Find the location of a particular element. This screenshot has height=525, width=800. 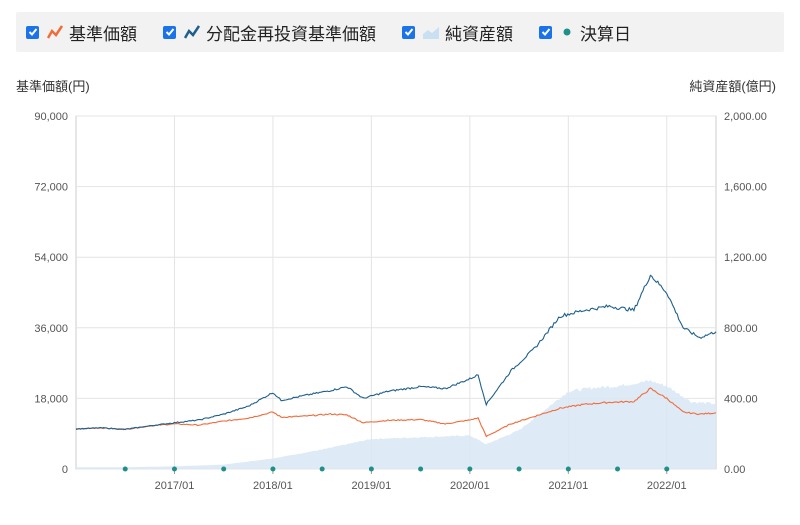

y-left-tick-label: 90,000 is located at coordinates (51, 117).